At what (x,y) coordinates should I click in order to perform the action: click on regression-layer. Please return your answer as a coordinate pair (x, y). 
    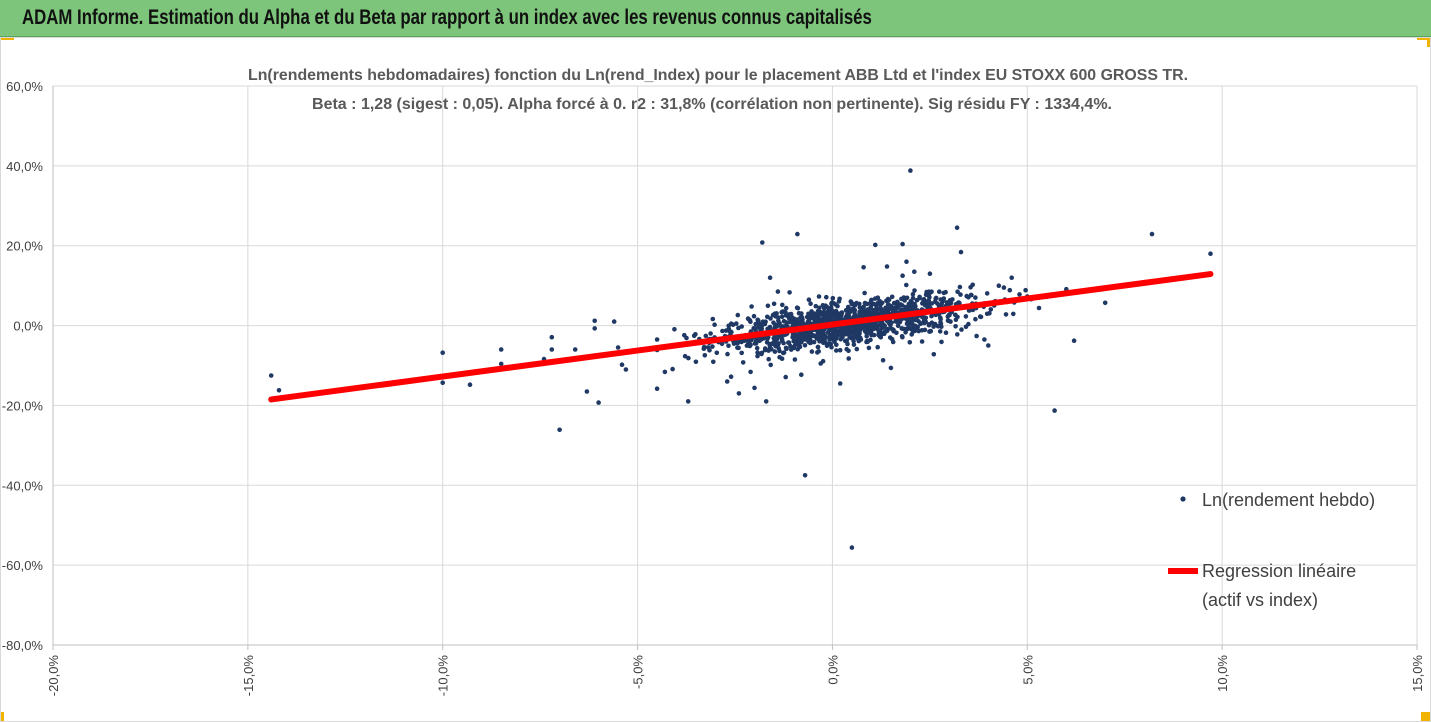
    Looking at the image, I should click on (741, 337).